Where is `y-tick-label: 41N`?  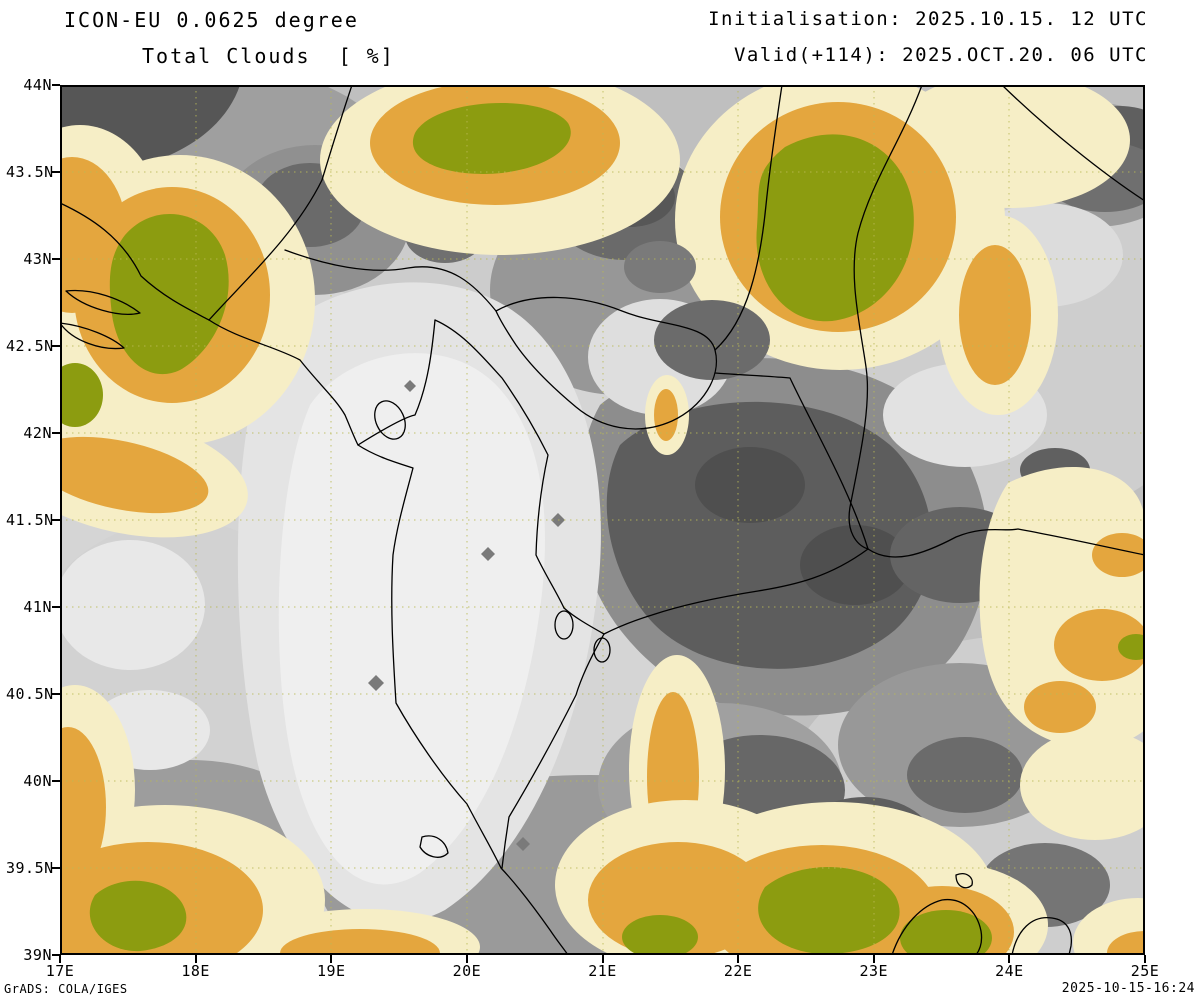
y-tick-label: 41N is located at coordinates (37, 607).